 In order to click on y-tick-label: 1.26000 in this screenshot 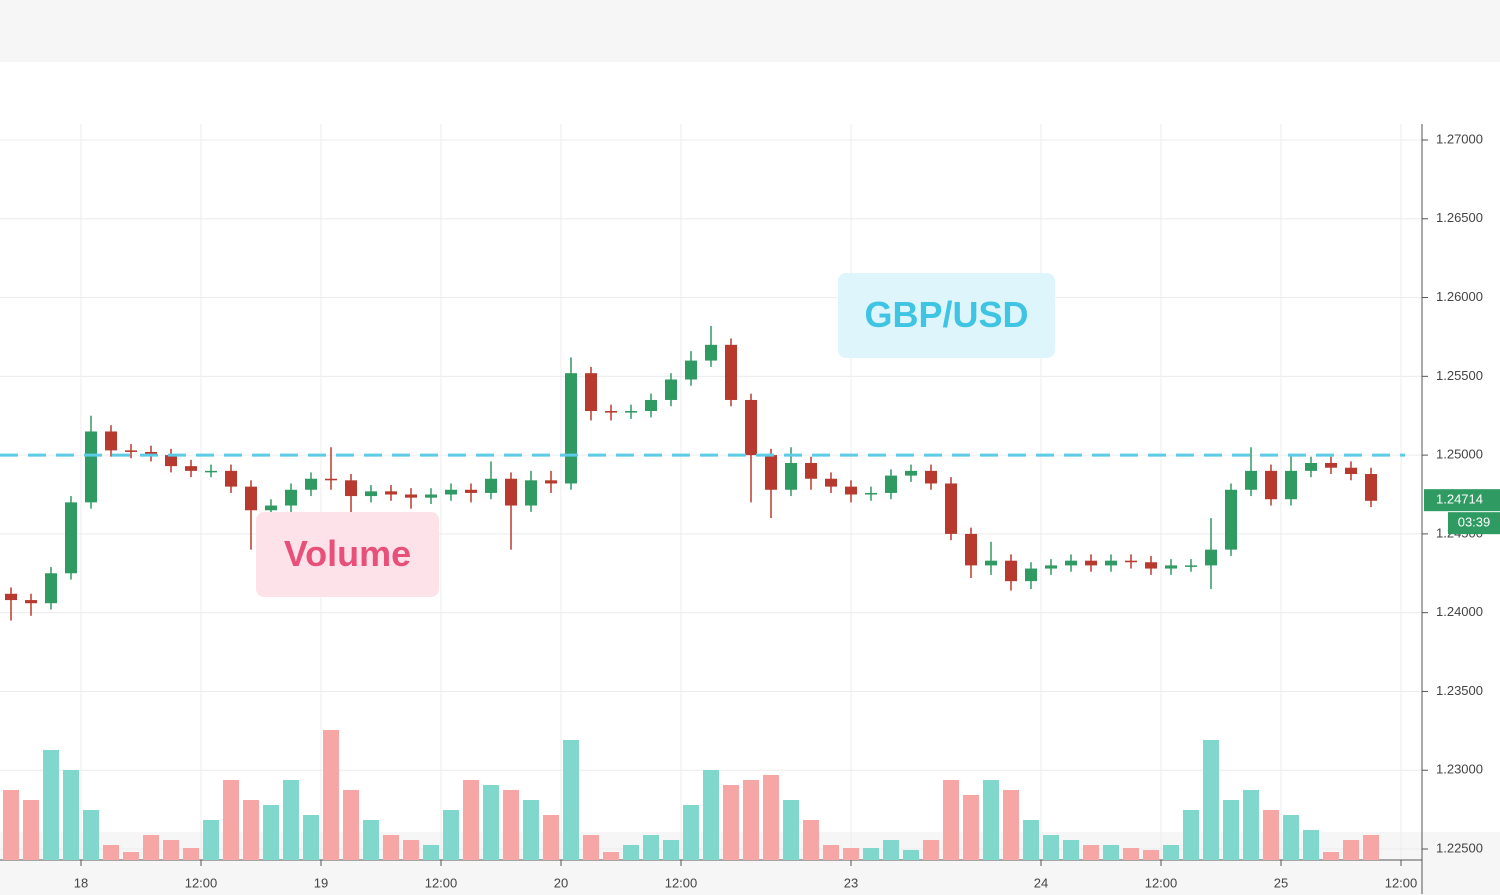, I will do `click(1459, 296)`.